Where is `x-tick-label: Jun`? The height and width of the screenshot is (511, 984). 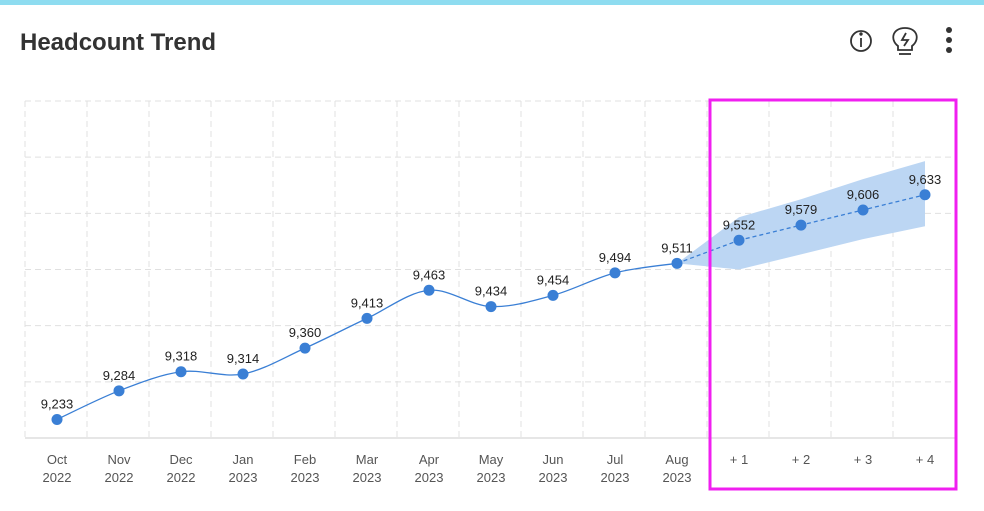 x-tick-label: Jun is located at coordinates (553, 459).